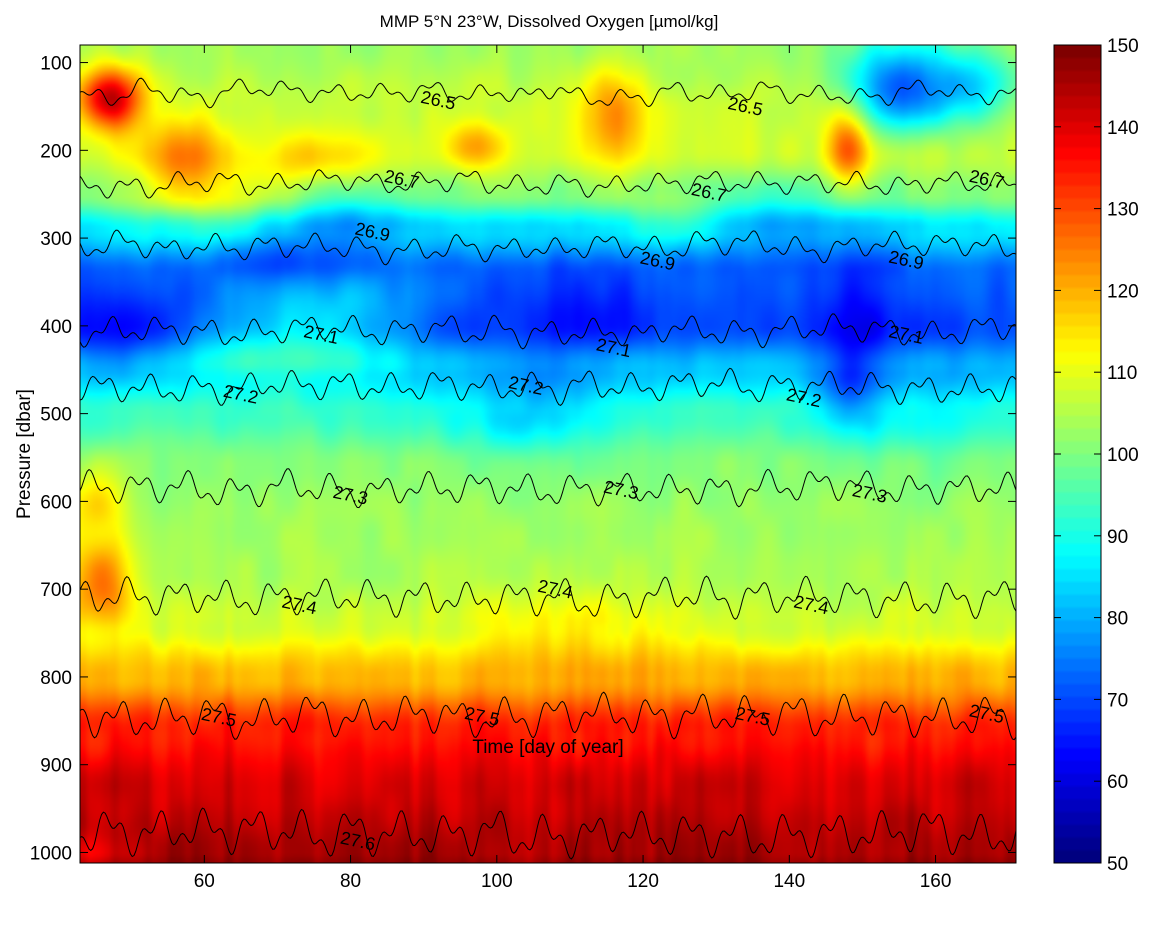  I want to click on y-tick-label: 200, so click(56, 151).